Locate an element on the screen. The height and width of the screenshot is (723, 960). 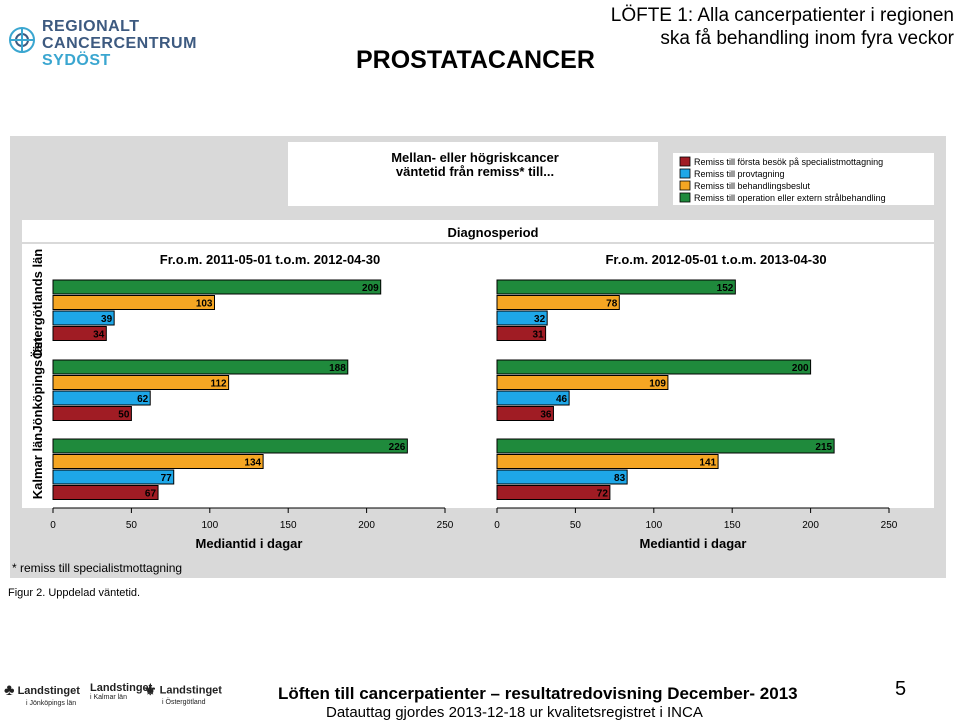
bar-p2-r3-decision is located at coordinates (607, 461).